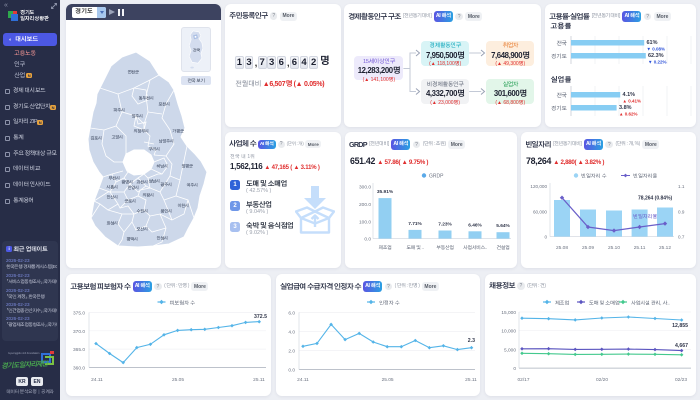  I want to click on svg-text: 시흥시, so click(112, 187).